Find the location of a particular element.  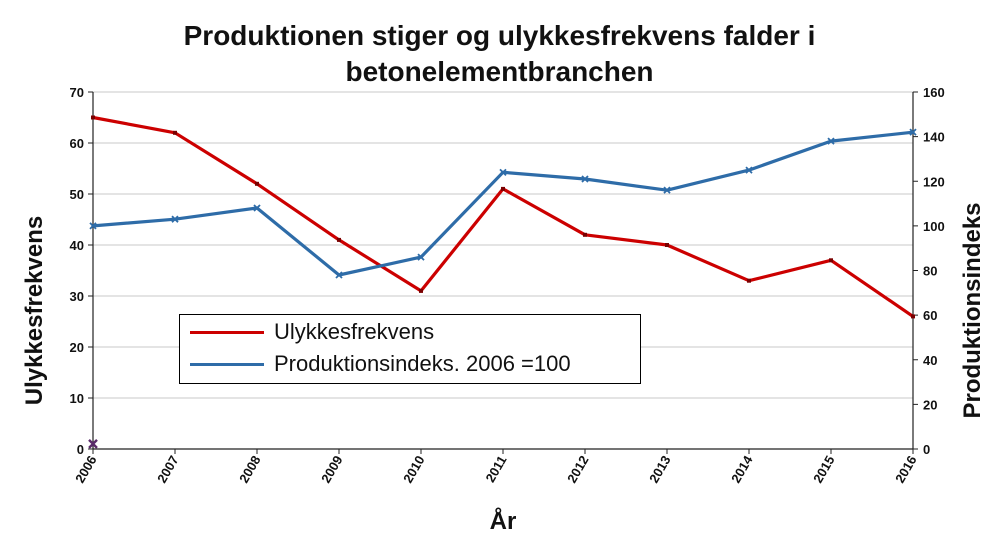

right-axis-title: Produktionsindeks is located at coordinates (972, 310).